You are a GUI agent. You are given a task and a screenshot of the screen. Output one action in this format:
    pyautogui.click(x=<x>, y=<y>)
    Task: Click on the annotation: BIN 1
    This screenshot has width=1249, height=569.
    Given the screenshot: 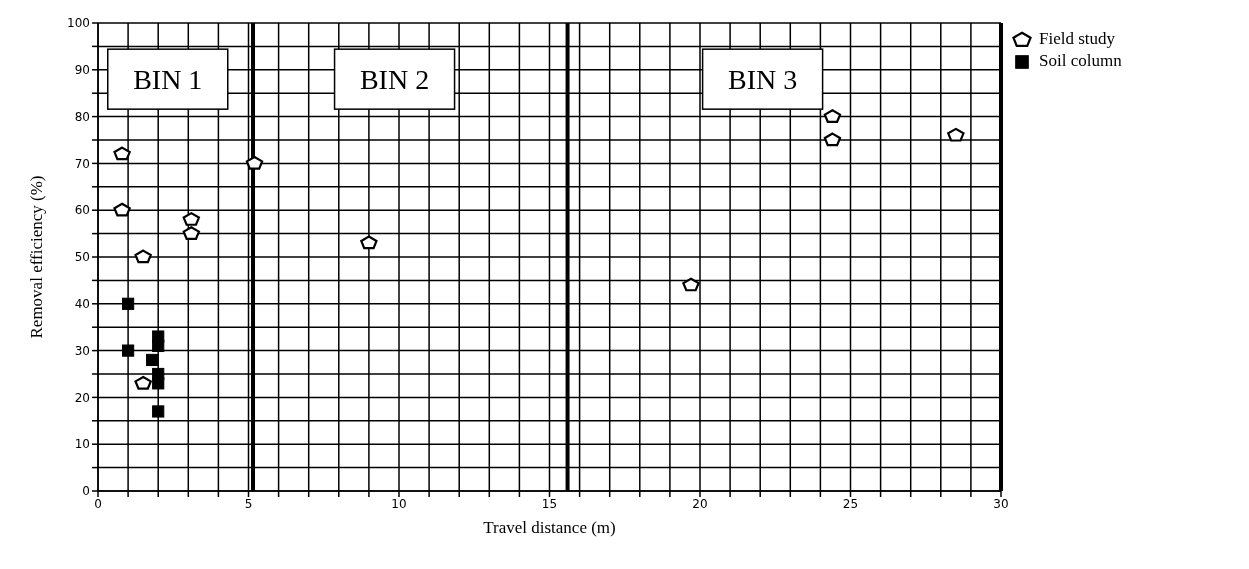 What is the action you would take?
    pyautogui.click(x=168, y=80)
    